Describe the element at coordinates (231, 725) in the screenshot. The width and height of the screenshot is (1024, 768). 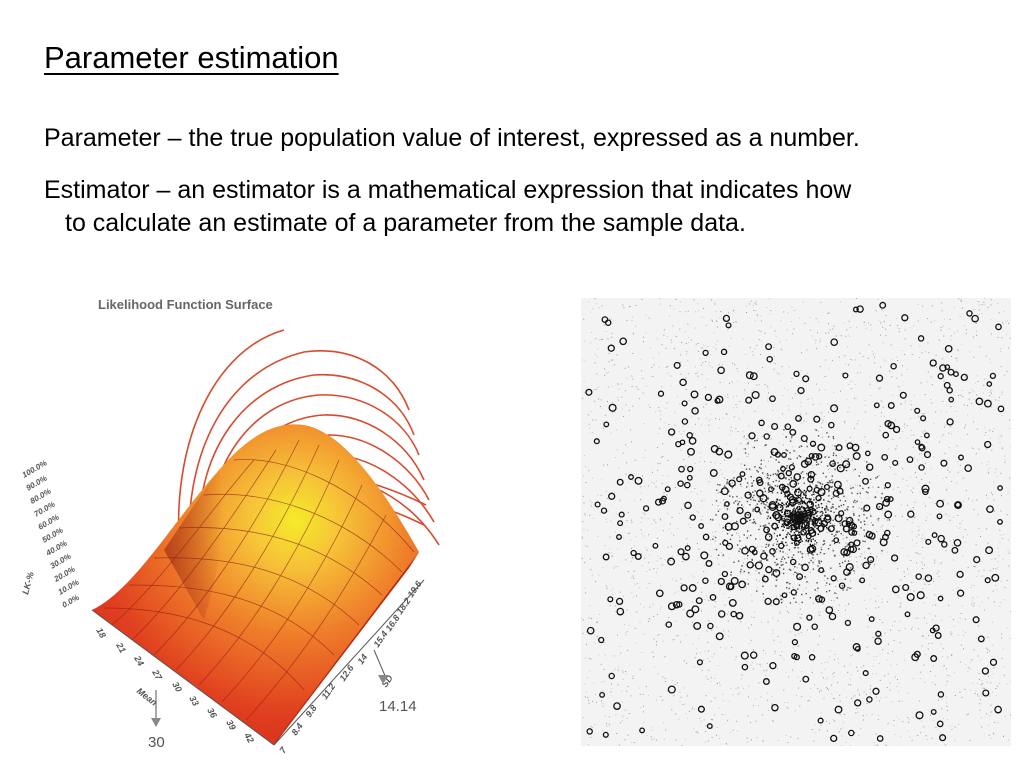
I see `x-tick: 39` at that location.